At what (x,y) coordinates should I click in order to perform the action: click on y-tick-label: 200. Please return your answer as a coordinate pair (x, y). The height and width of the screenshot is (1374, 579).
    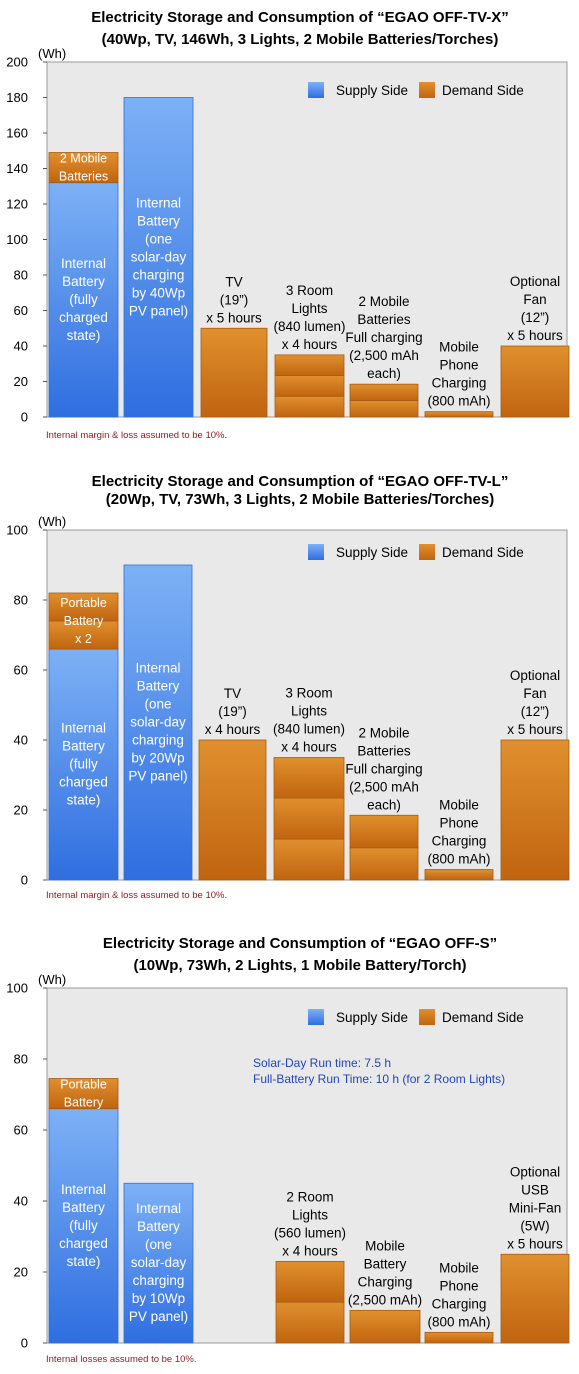
    Looking at the image, I should click on (17, 62).